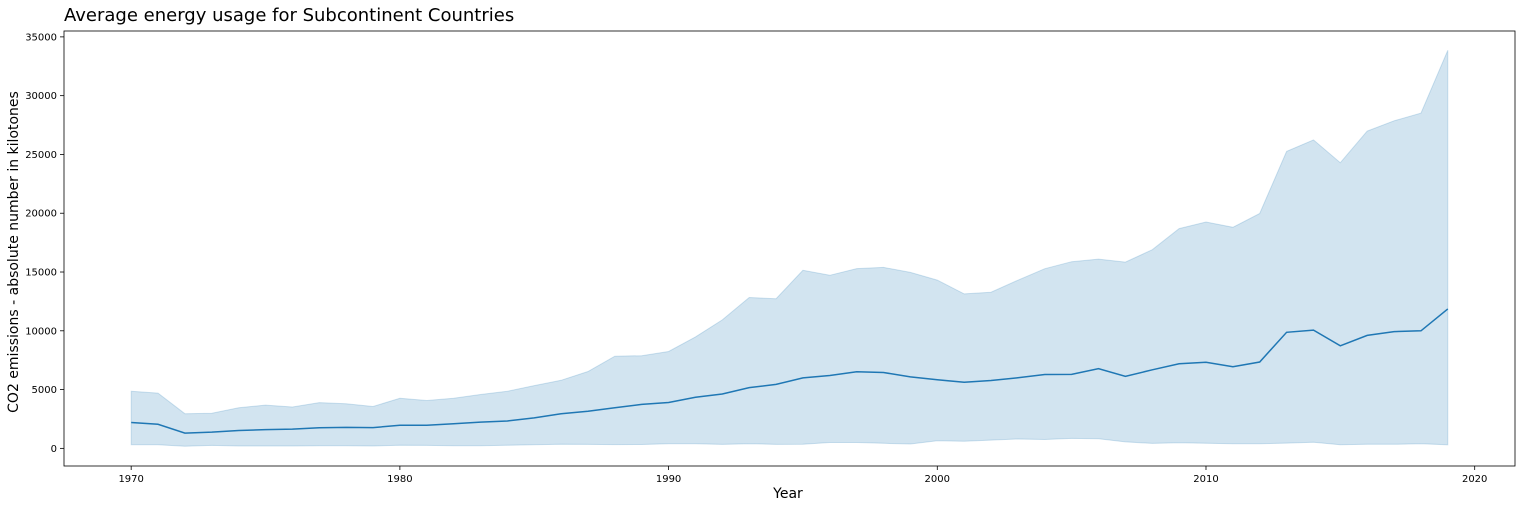  What do you see at coordinates (41, 214) in the screenshot?
I see `y-tick-label: 20000` at bounding box center [41, 214].